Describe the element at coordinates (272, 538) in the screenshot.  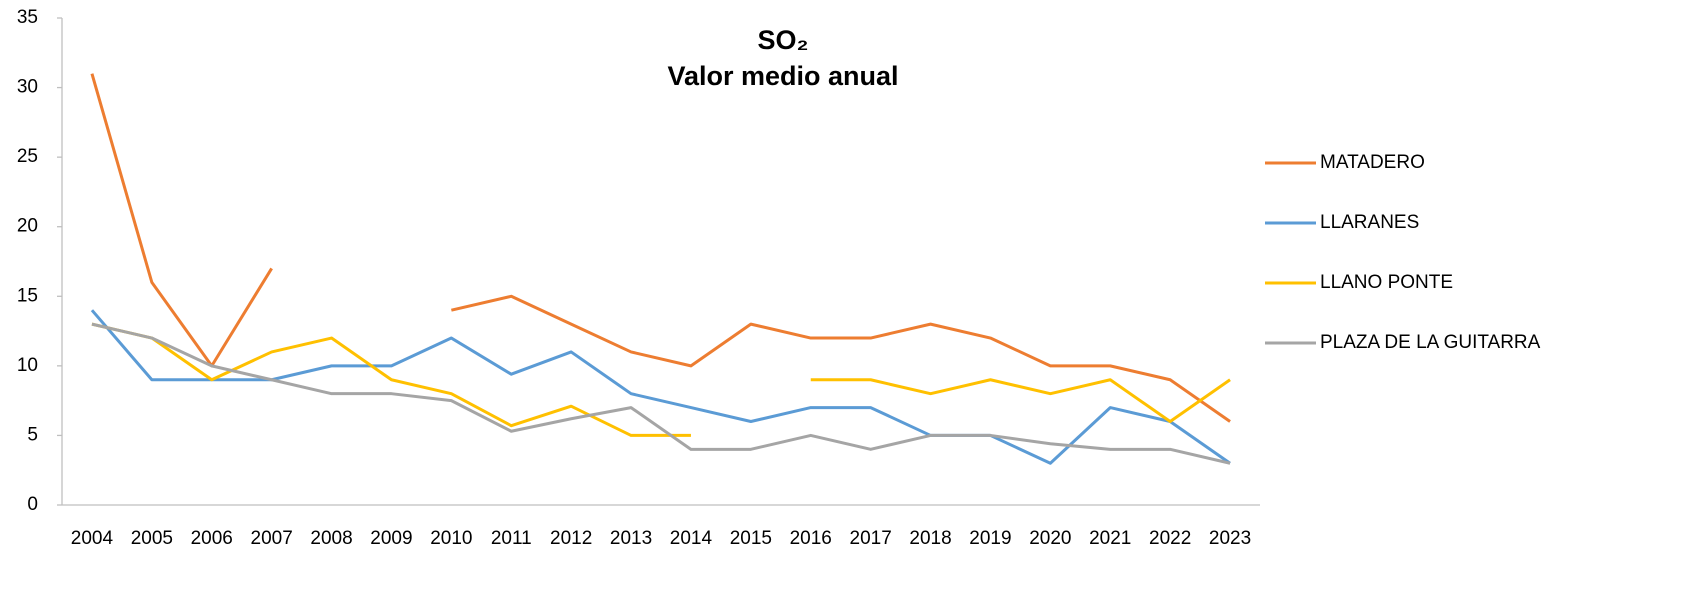
I see `x-tick-label: 2007` at that location.